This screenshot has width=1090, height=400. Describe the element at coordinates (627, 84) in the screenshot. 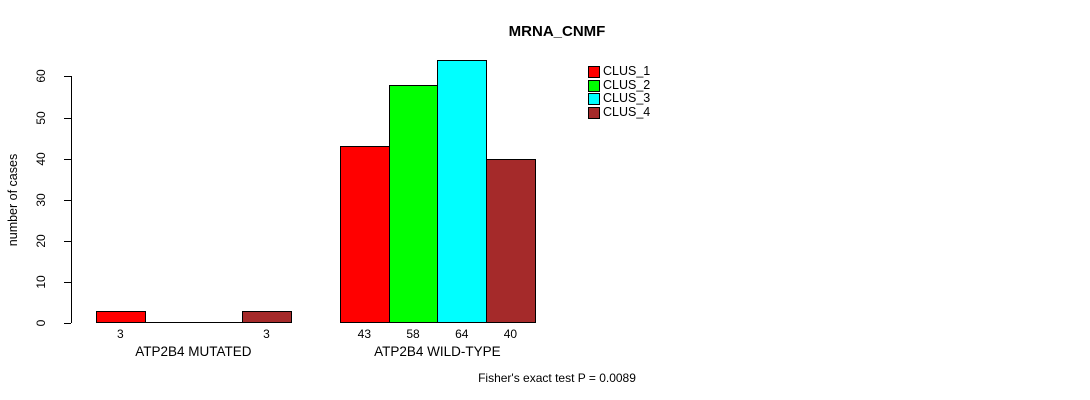

I see `legend-item-label: CLUS_2` at that location.